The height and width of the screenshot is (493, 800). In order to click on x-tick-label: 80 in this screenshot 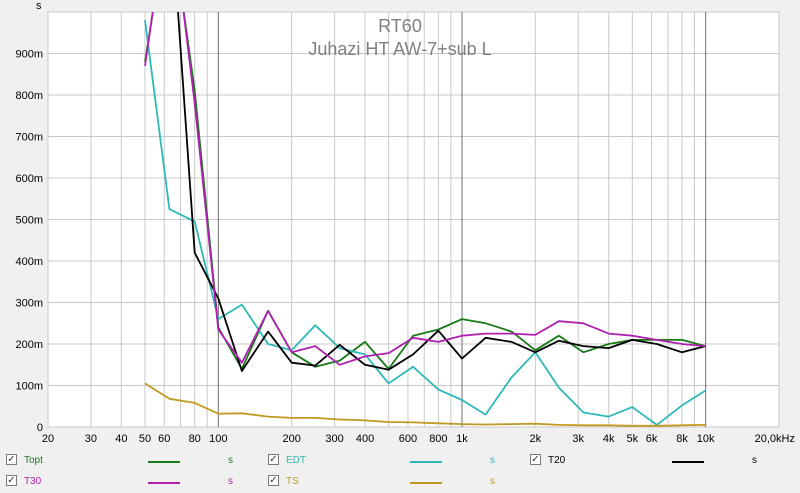, I will do `click(195, 439)`.